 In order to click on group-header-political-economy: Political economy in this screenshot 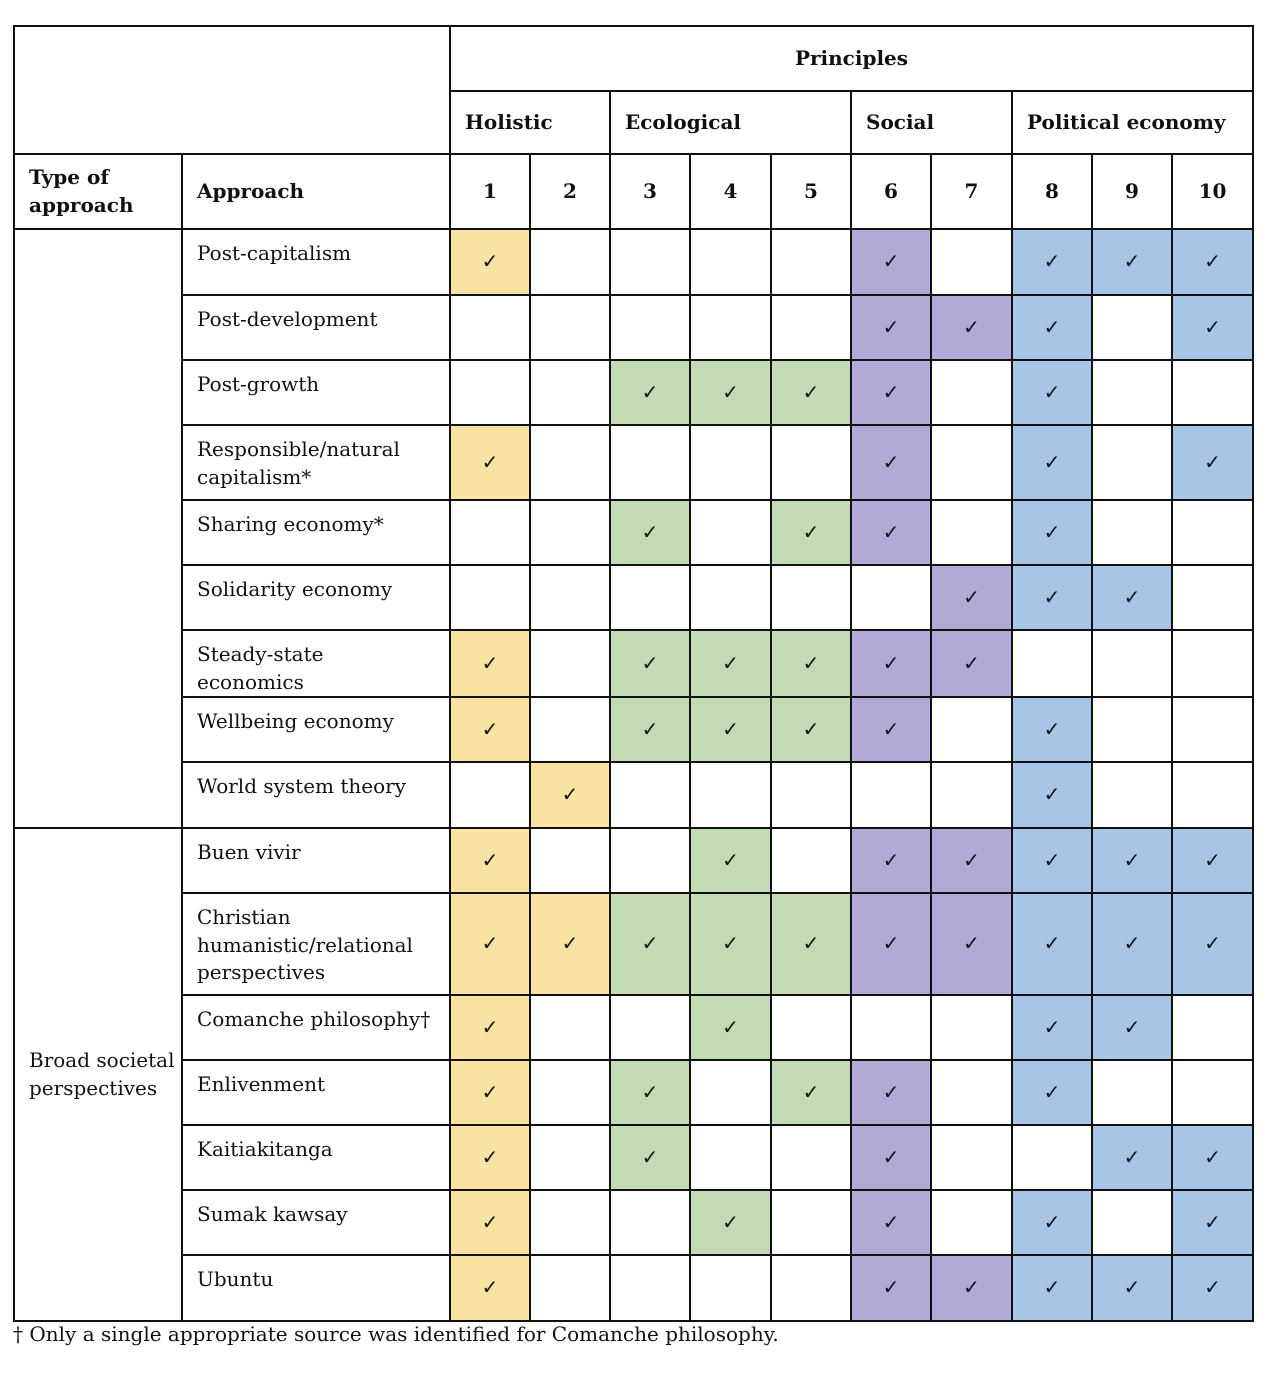, I will do `click(1132, 122)`.